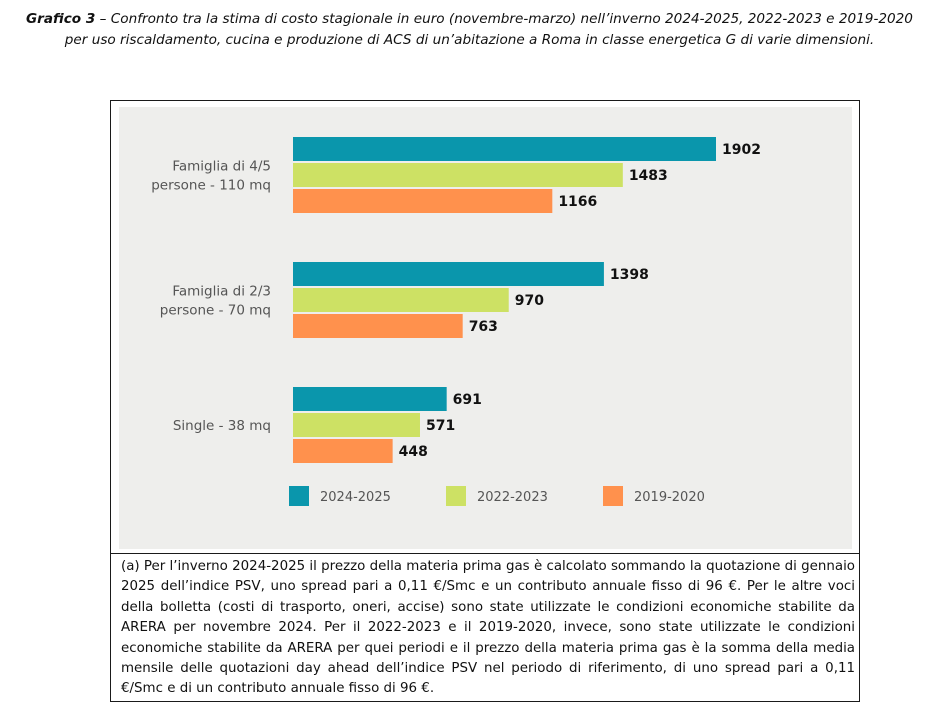 This screenshot has width=939, height=728. What do you see at coordinates (413, 452) in the screenshot?
I see `value-label-2019-2020-2: 448` at bounding box center [413, 452].